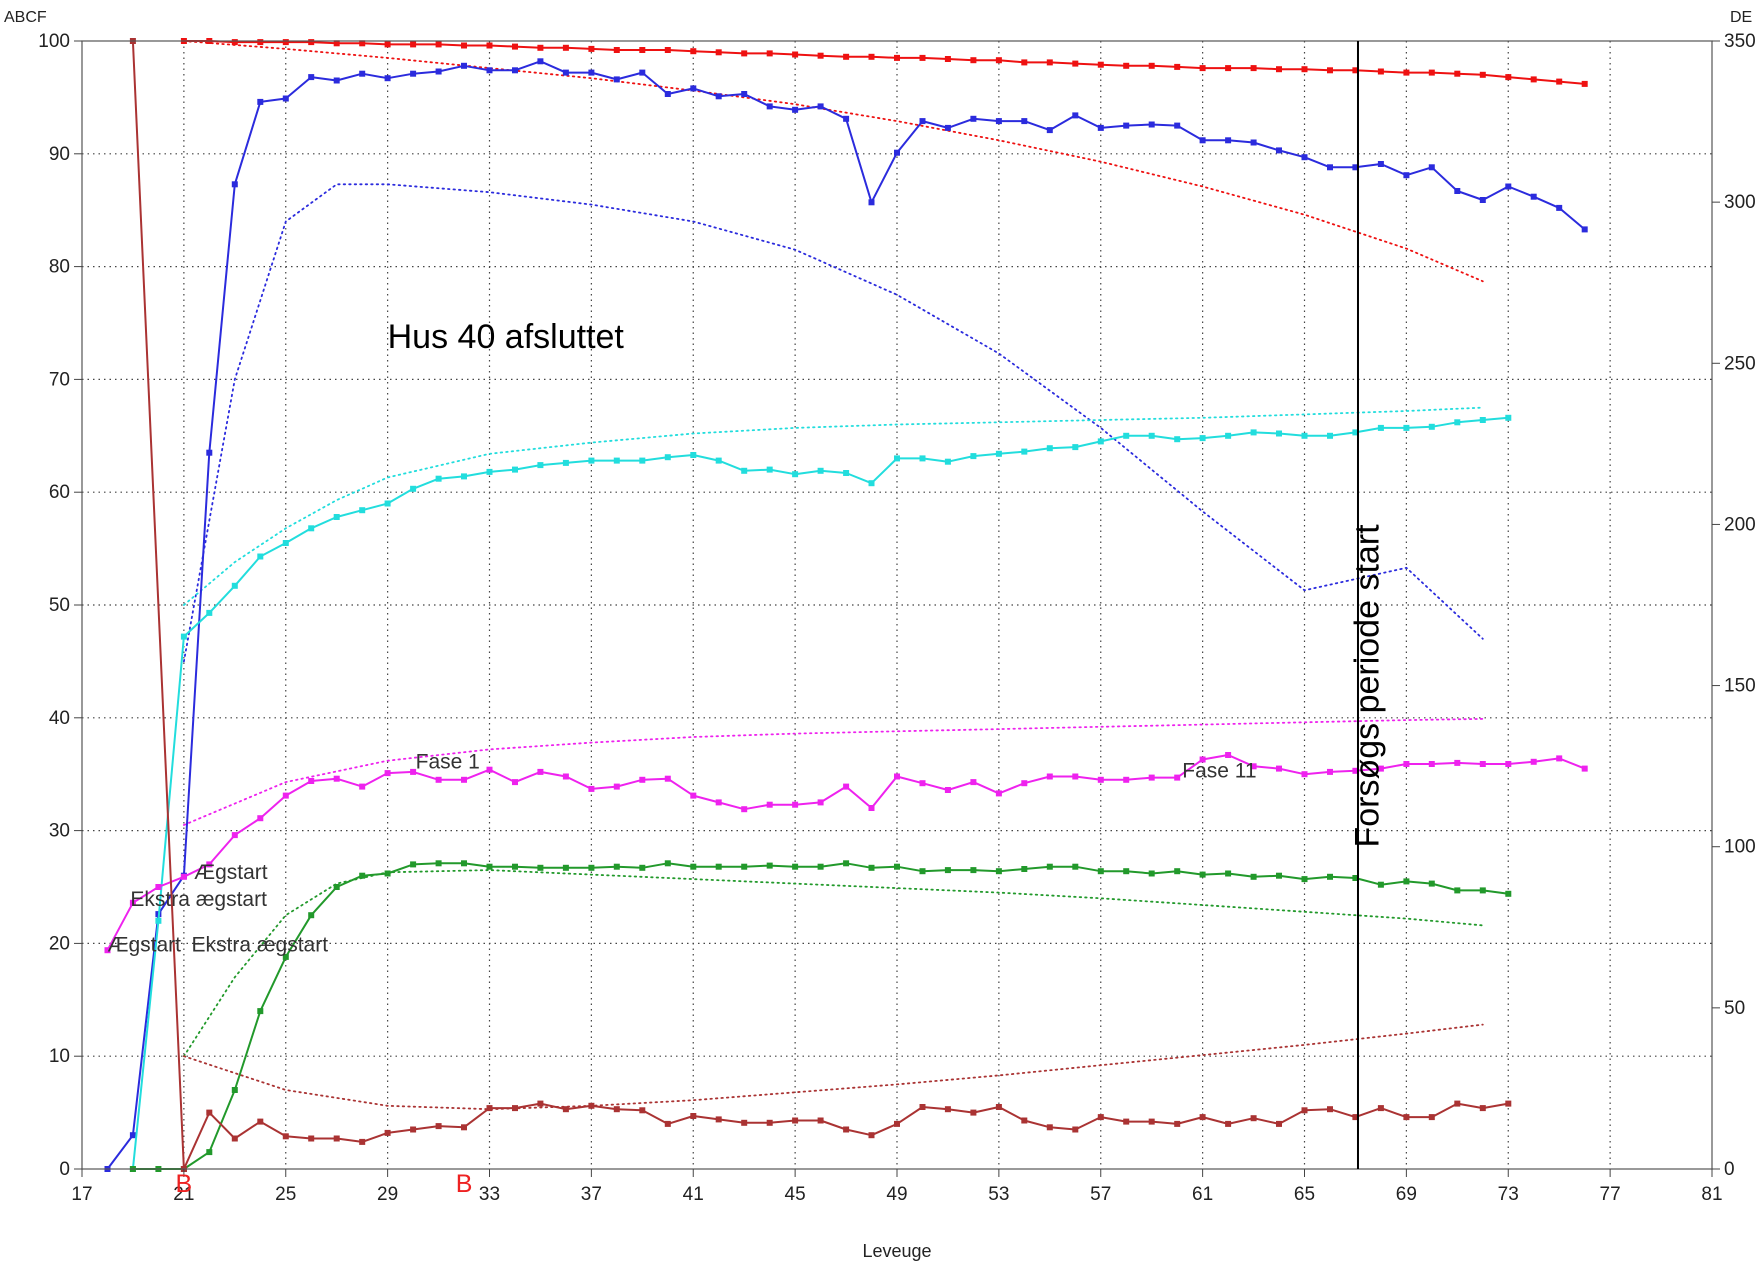 The image size is (1762, 1273). Describe the element at coordinates (591, 1194) in the screenshot. I see `x-tick-label: 37` at that location.